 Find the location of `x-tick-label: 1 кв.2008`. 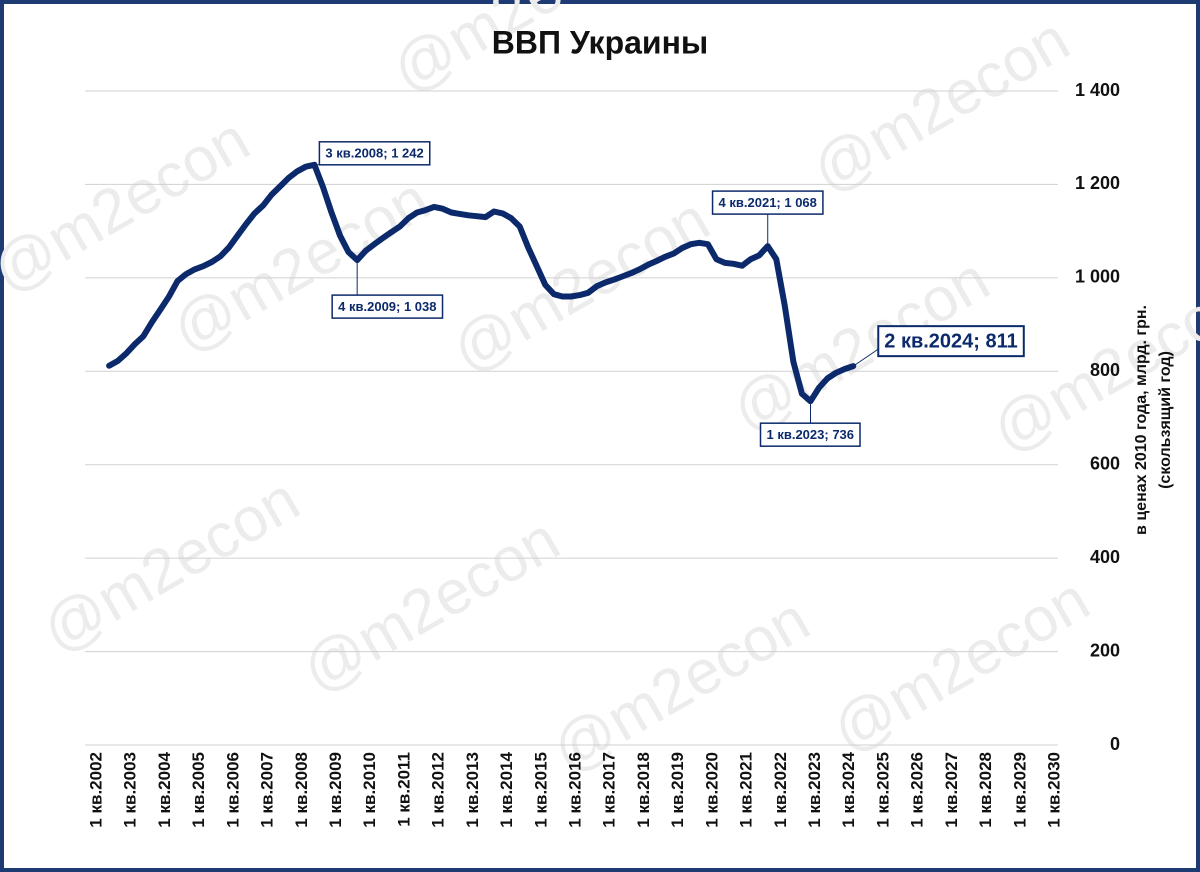

x-tick-label: 1 кв.2008 is located at coordinates (301, 790).